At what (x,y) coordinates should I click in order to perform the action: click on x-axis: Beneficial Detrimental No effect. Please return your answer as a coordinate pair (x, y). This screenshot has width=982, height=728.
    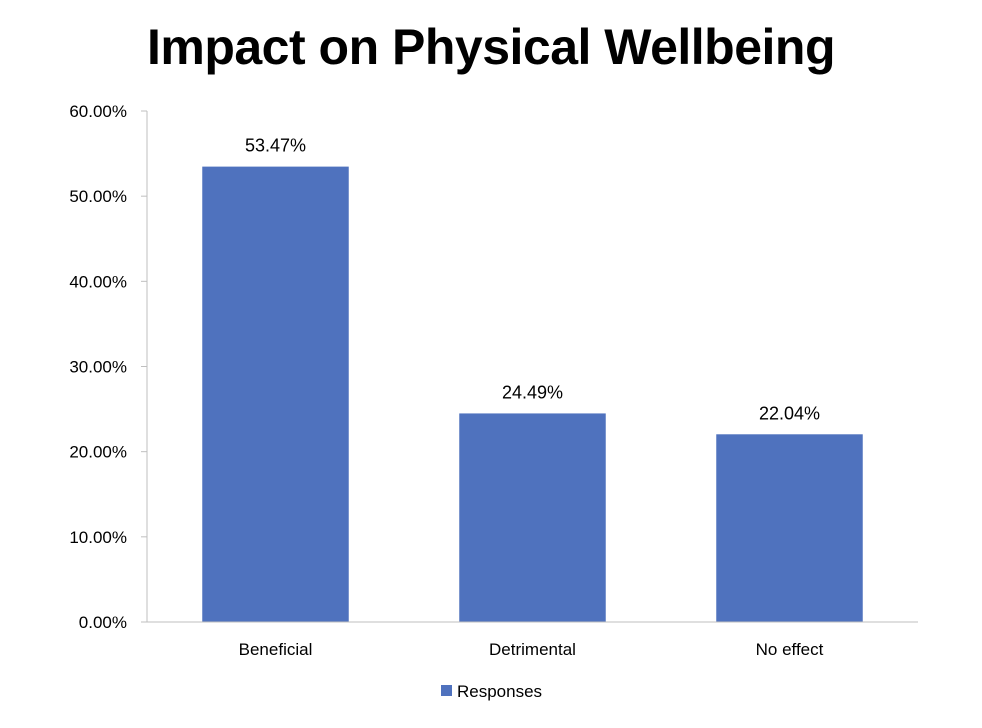
    Looking at the image, I should click on (532, 640).